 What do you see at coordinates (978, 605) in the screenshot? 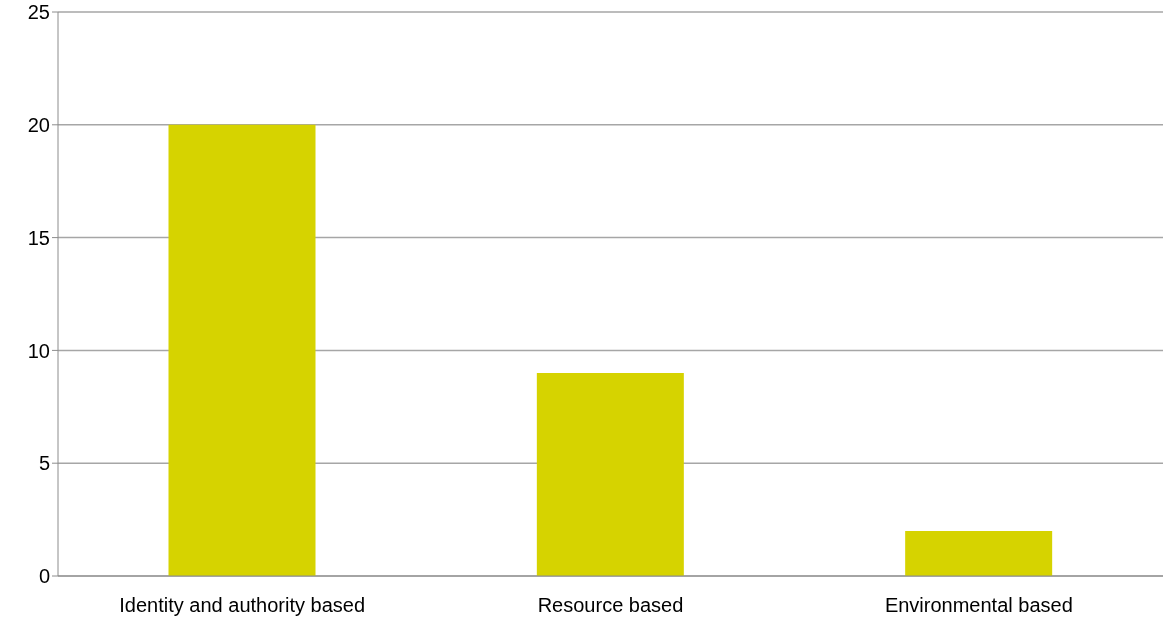
I see `x-tick-label: Environmental based` at bounding box center [978, 605].